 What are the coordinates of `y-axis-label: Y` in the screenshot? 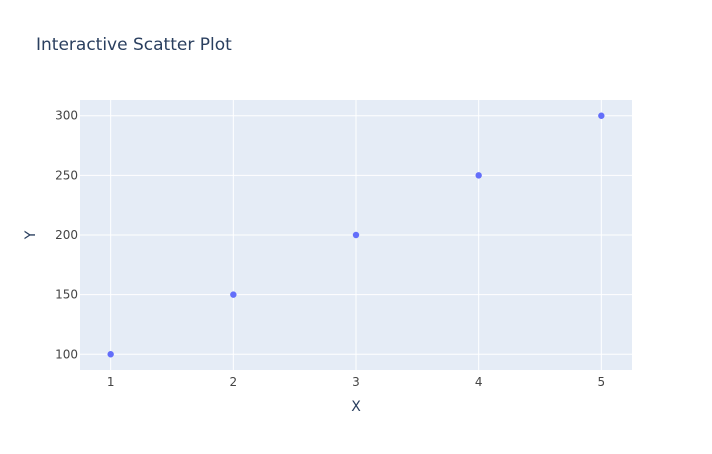 It's located at (31, 235).